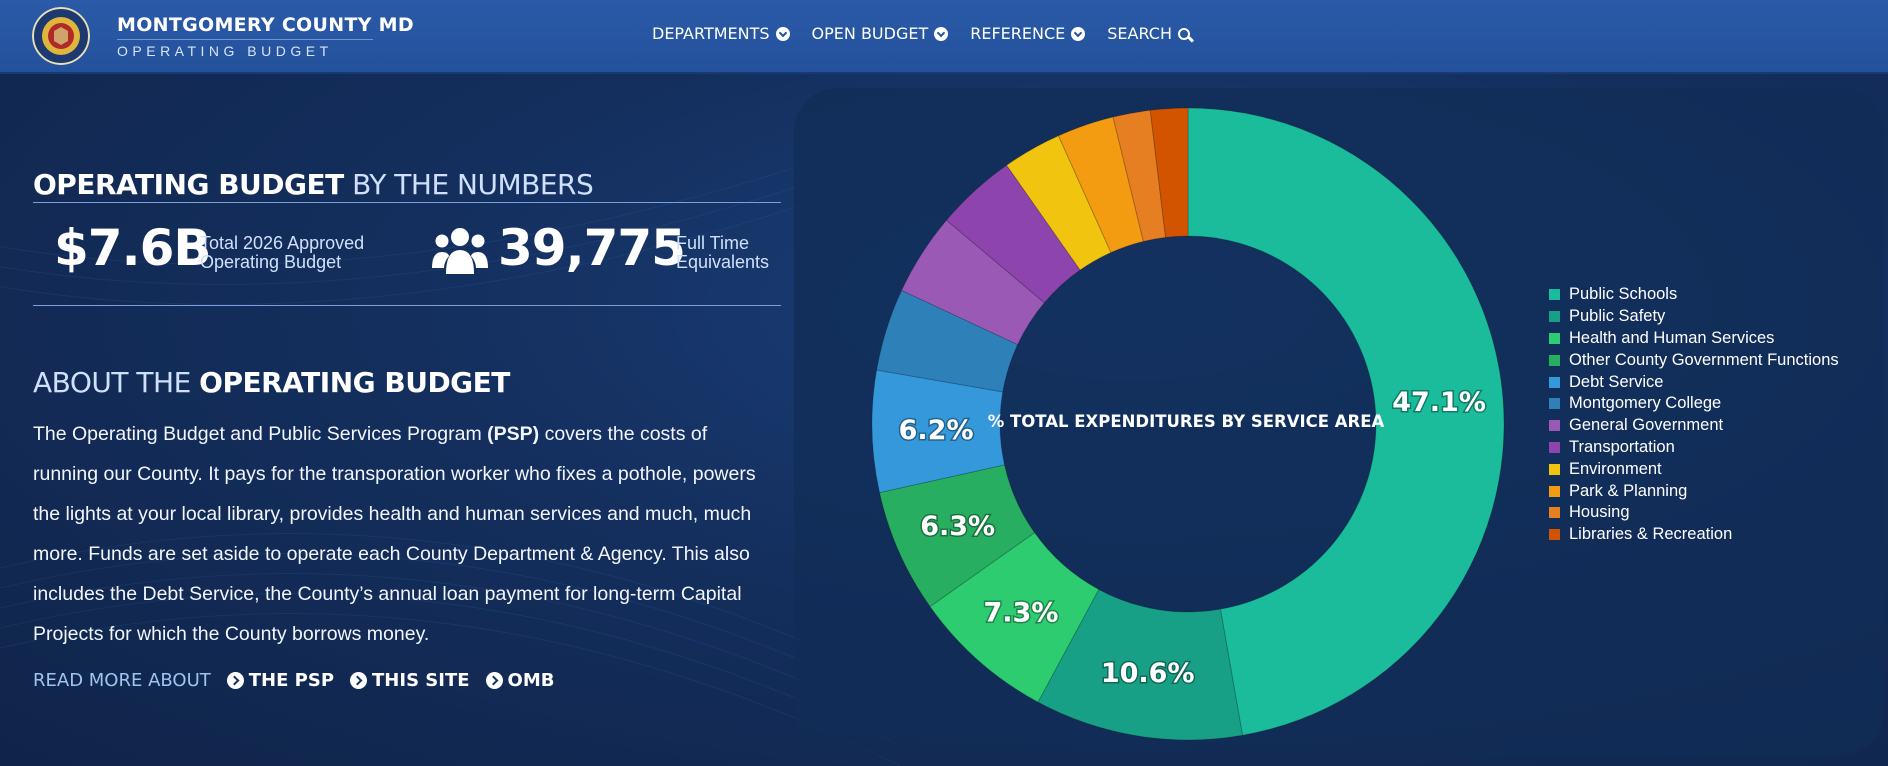 The image size is (1888, 766). I want to click on budget-label-line-1: Total 2026 Approved, so click(282, 243).